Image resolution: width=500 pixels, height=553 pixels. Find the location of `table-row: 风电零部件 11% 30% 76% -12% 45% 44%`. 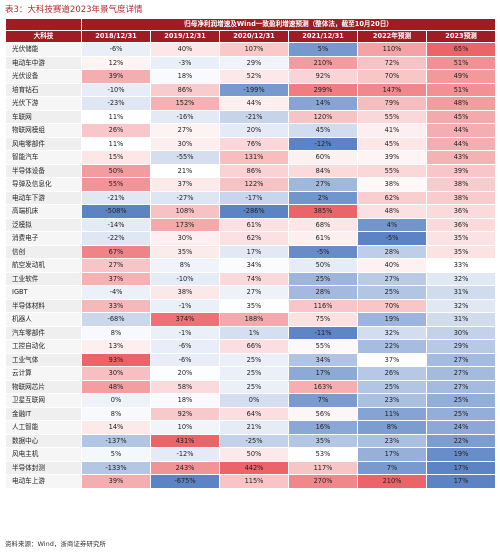

table-row: 风电零部件 11% 30% 76% -12% 45% 44% is located at coordinates (251, 143).